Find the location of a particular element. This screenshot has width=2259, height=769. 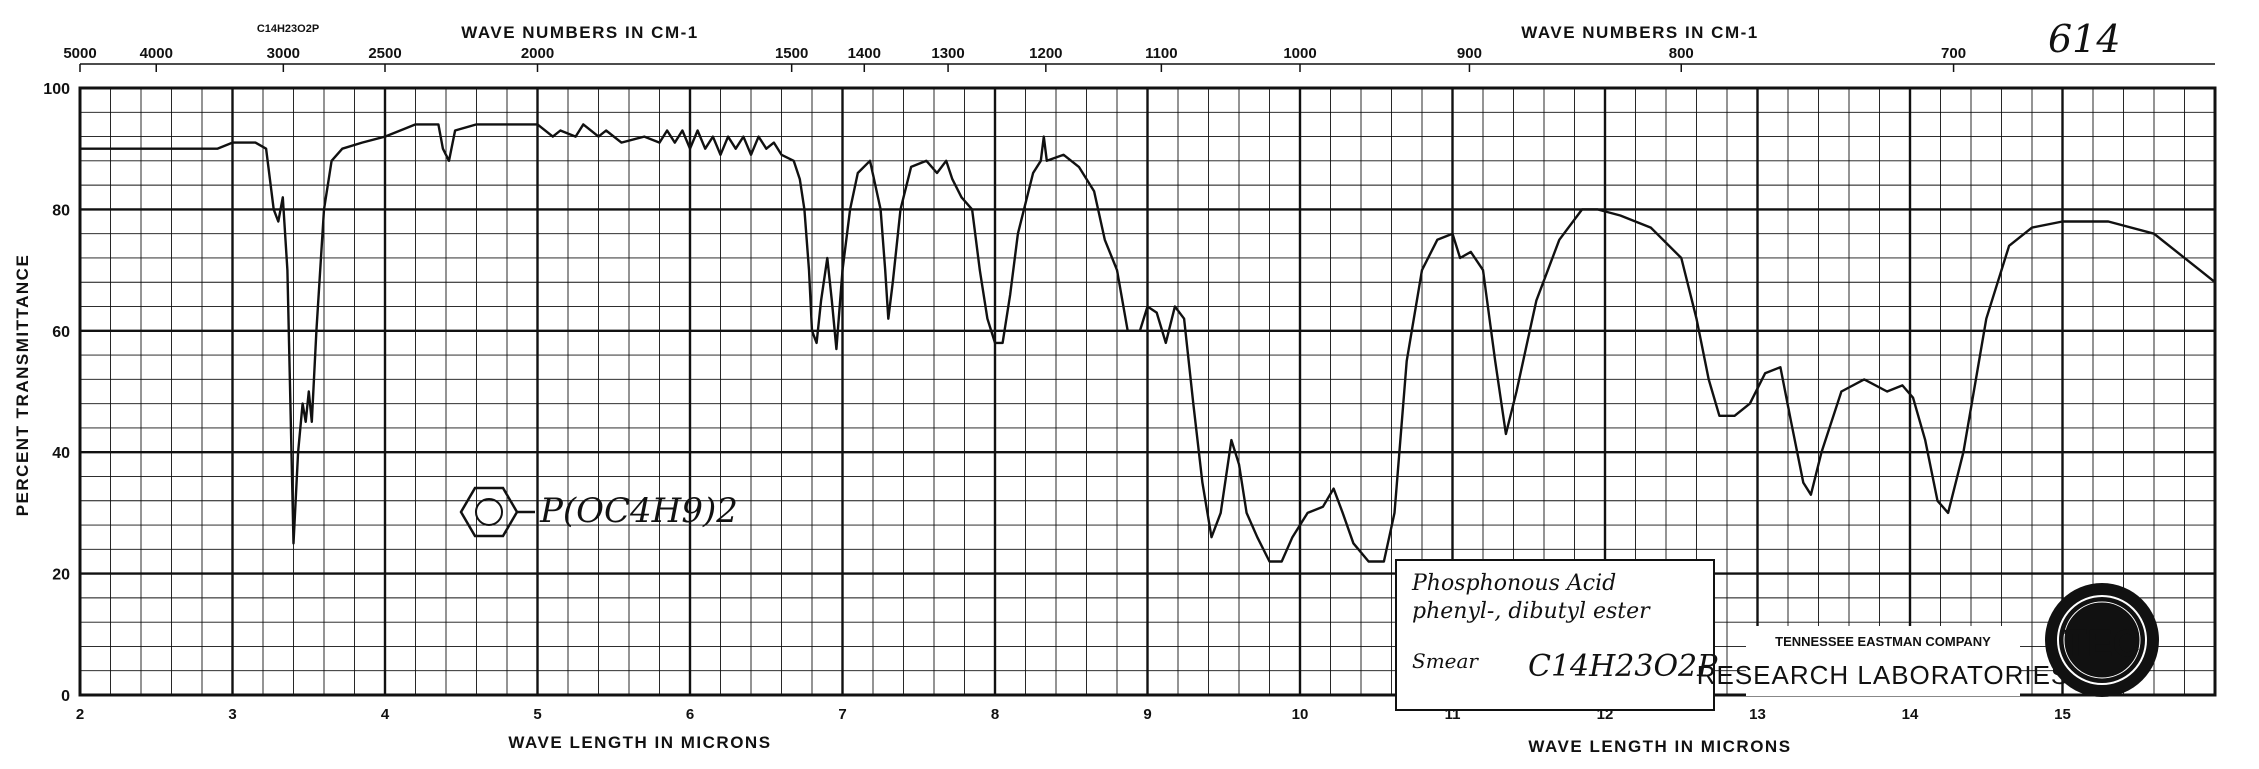

top-tick-label: 1000 is located at coordinates (1299, 53).